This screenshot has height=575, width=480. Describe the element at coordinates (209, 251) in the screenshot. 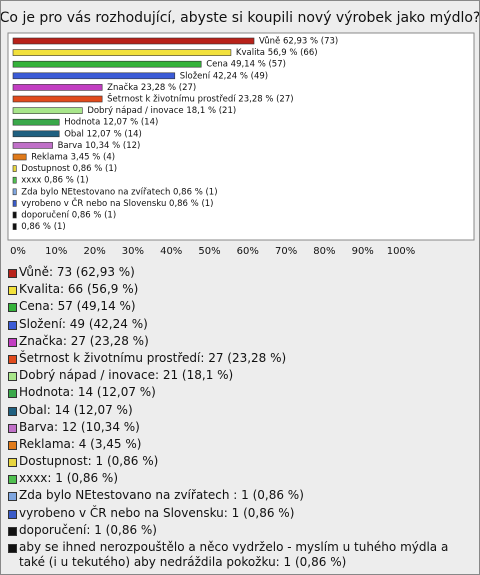

I see `x-tick-label: 50%` at that location.